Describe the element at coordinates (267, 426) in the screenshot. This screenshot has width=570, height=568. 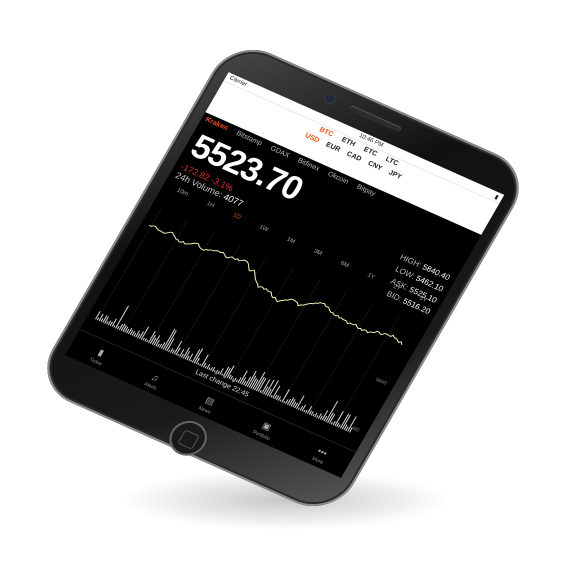
I see `briefcase-icon: ▣` at that location.